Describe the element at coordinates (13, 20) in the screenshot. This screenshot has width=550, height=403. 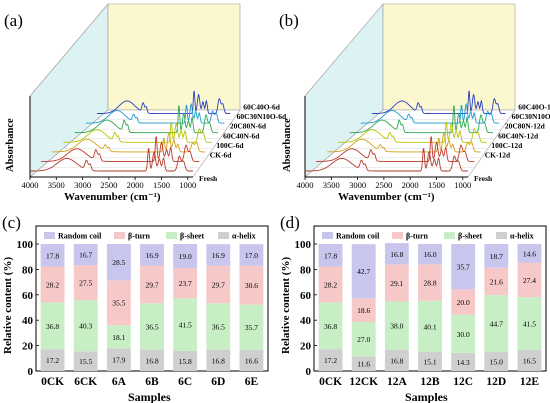
I see `panel-label: (a)` at that location.